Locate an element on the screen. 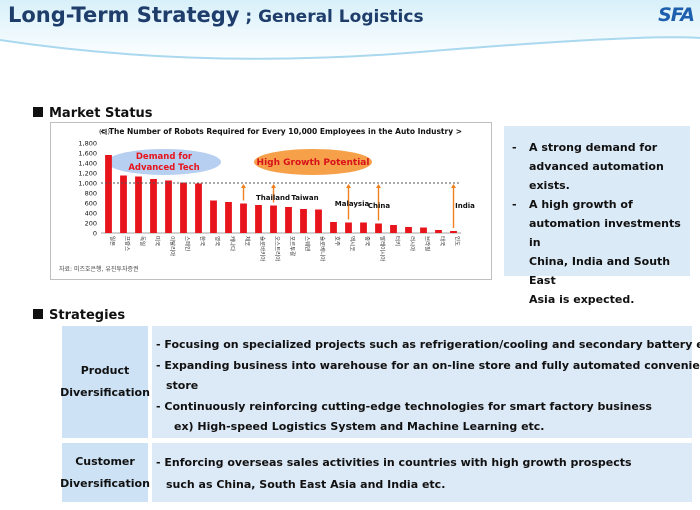 The image size is (700, 510). side-note-line: Asia is expected. is located at coordinates (582, 299).